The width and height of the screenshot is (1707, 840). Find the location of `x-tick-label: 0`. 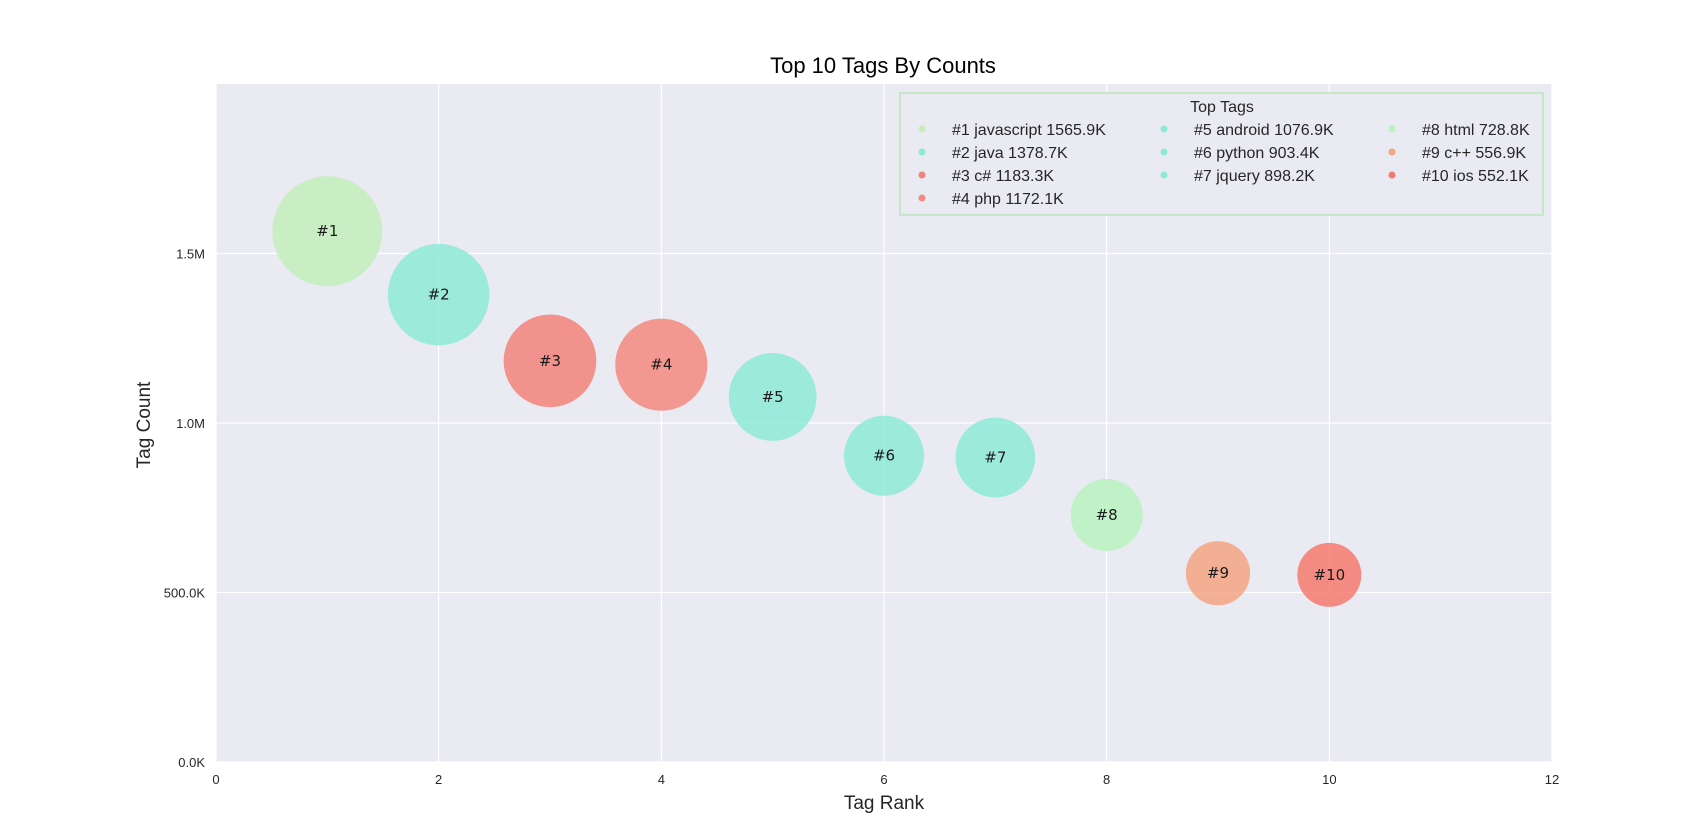

x-tick-label: 0 is located at coordinates (215, 779).